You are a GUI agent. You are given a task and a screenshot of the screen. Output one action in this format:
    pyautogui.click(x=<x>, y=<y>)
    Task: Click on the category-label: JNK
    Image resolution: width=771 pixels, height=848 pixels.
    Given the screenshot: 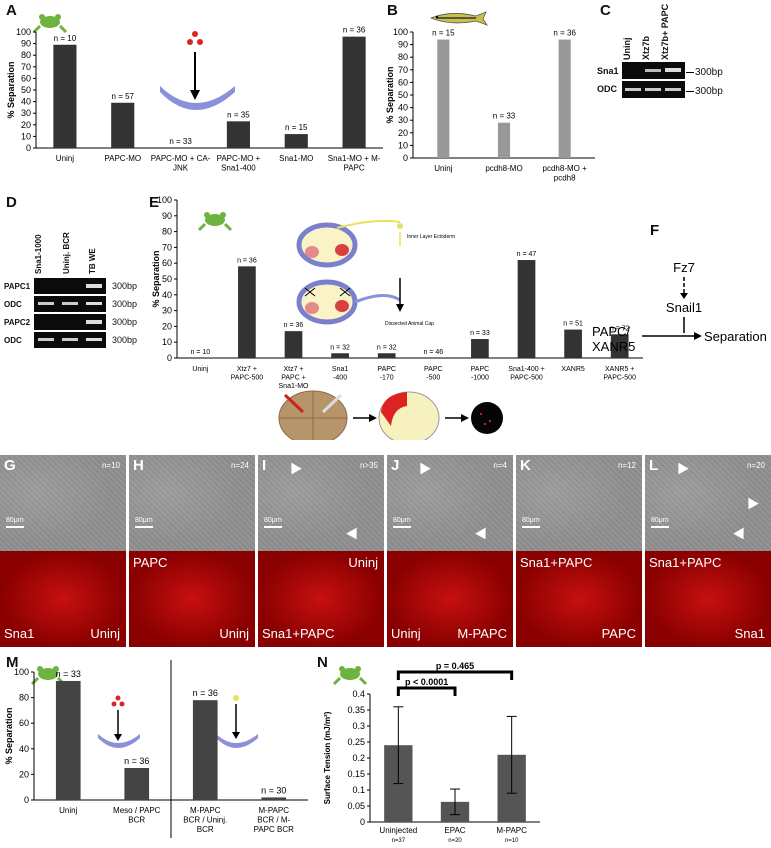 What is the action you would take?
    pyautogui.click(x=181, y=168)
    